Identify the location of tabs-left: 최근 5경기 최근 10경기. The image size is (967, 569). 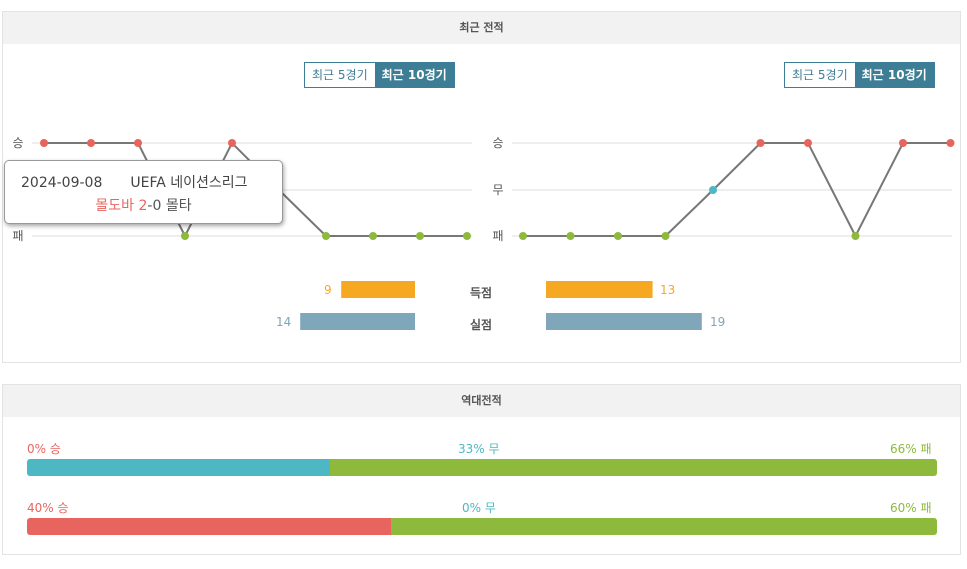
(379, 75).